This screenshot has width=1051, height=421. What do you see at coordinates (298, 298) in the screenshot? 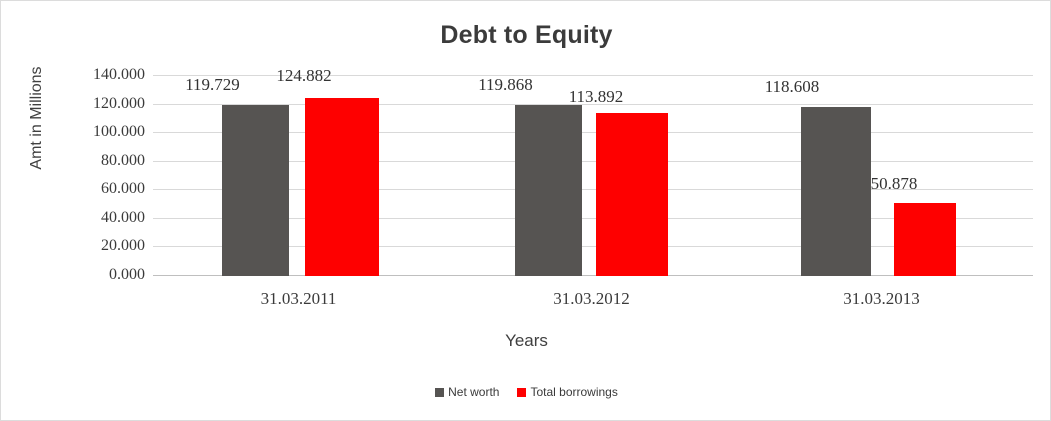
I see `x-category-label-2011: 31.03.2011` at bounding box center [298, 298].